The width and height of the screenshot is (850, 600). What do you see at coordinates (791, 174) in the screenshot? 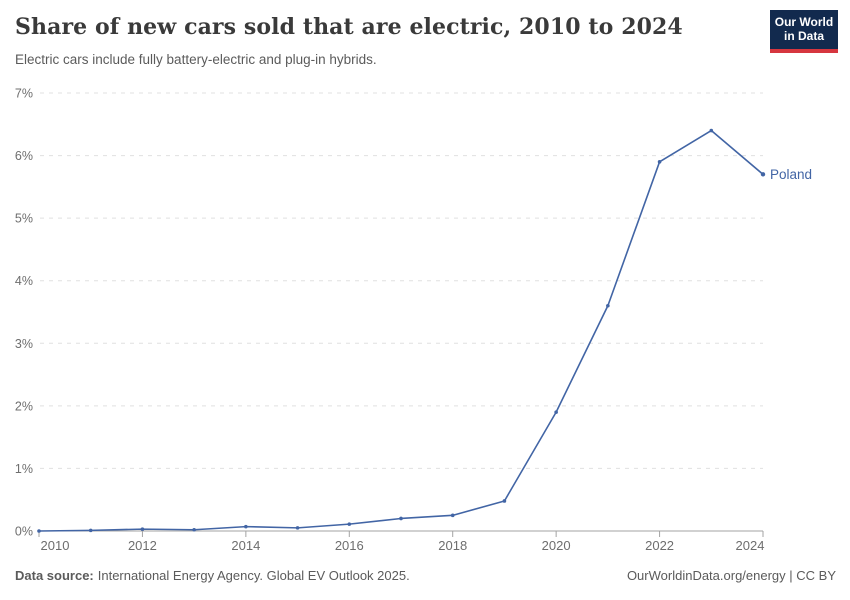
I see `series-end-label: Poland` at bounding box center [791, 174].